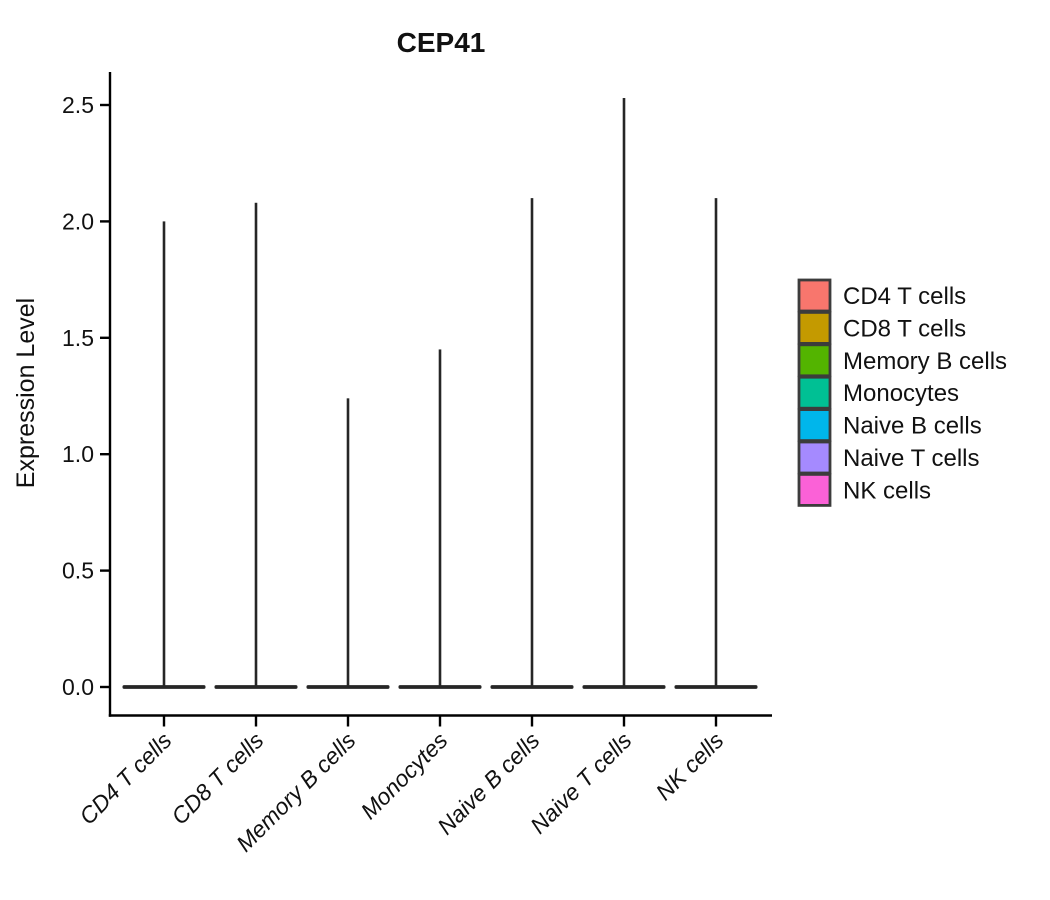 This screenshot has height=900, width=1050. I want to click on legend-label-memory-b-cells: Memory B cells, so click(925, 361).